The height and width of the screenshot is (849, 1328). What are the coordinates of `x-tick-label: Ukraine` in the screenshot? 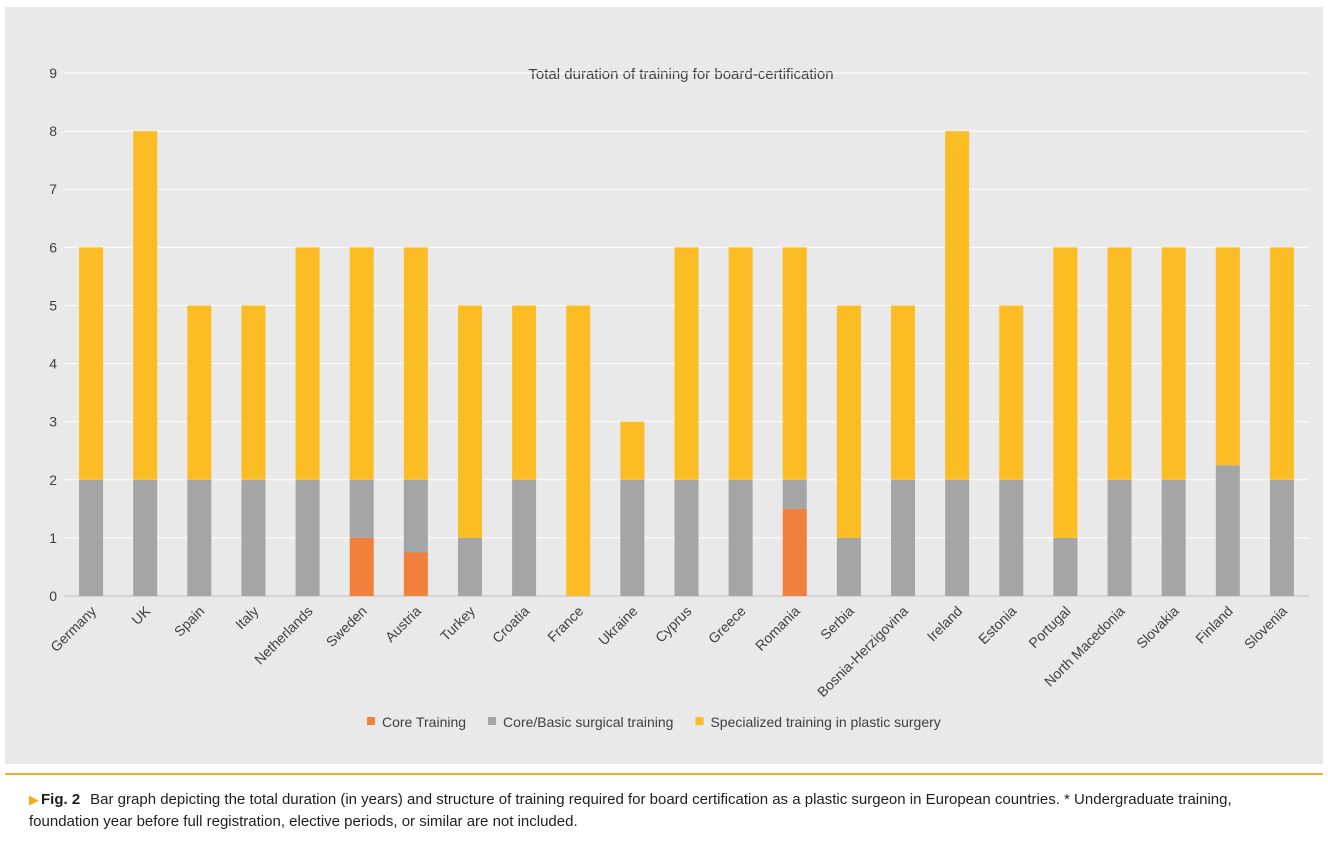 It's located at (618, 626).